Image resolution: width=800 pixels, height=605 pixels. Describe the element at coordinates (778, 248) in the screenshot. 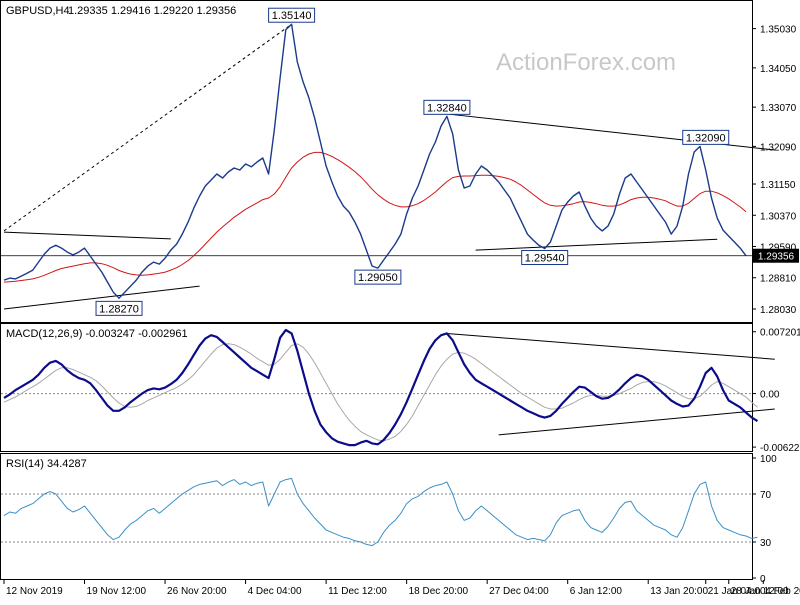

I see `price-axis-tick-label: 1.29590` at that location.